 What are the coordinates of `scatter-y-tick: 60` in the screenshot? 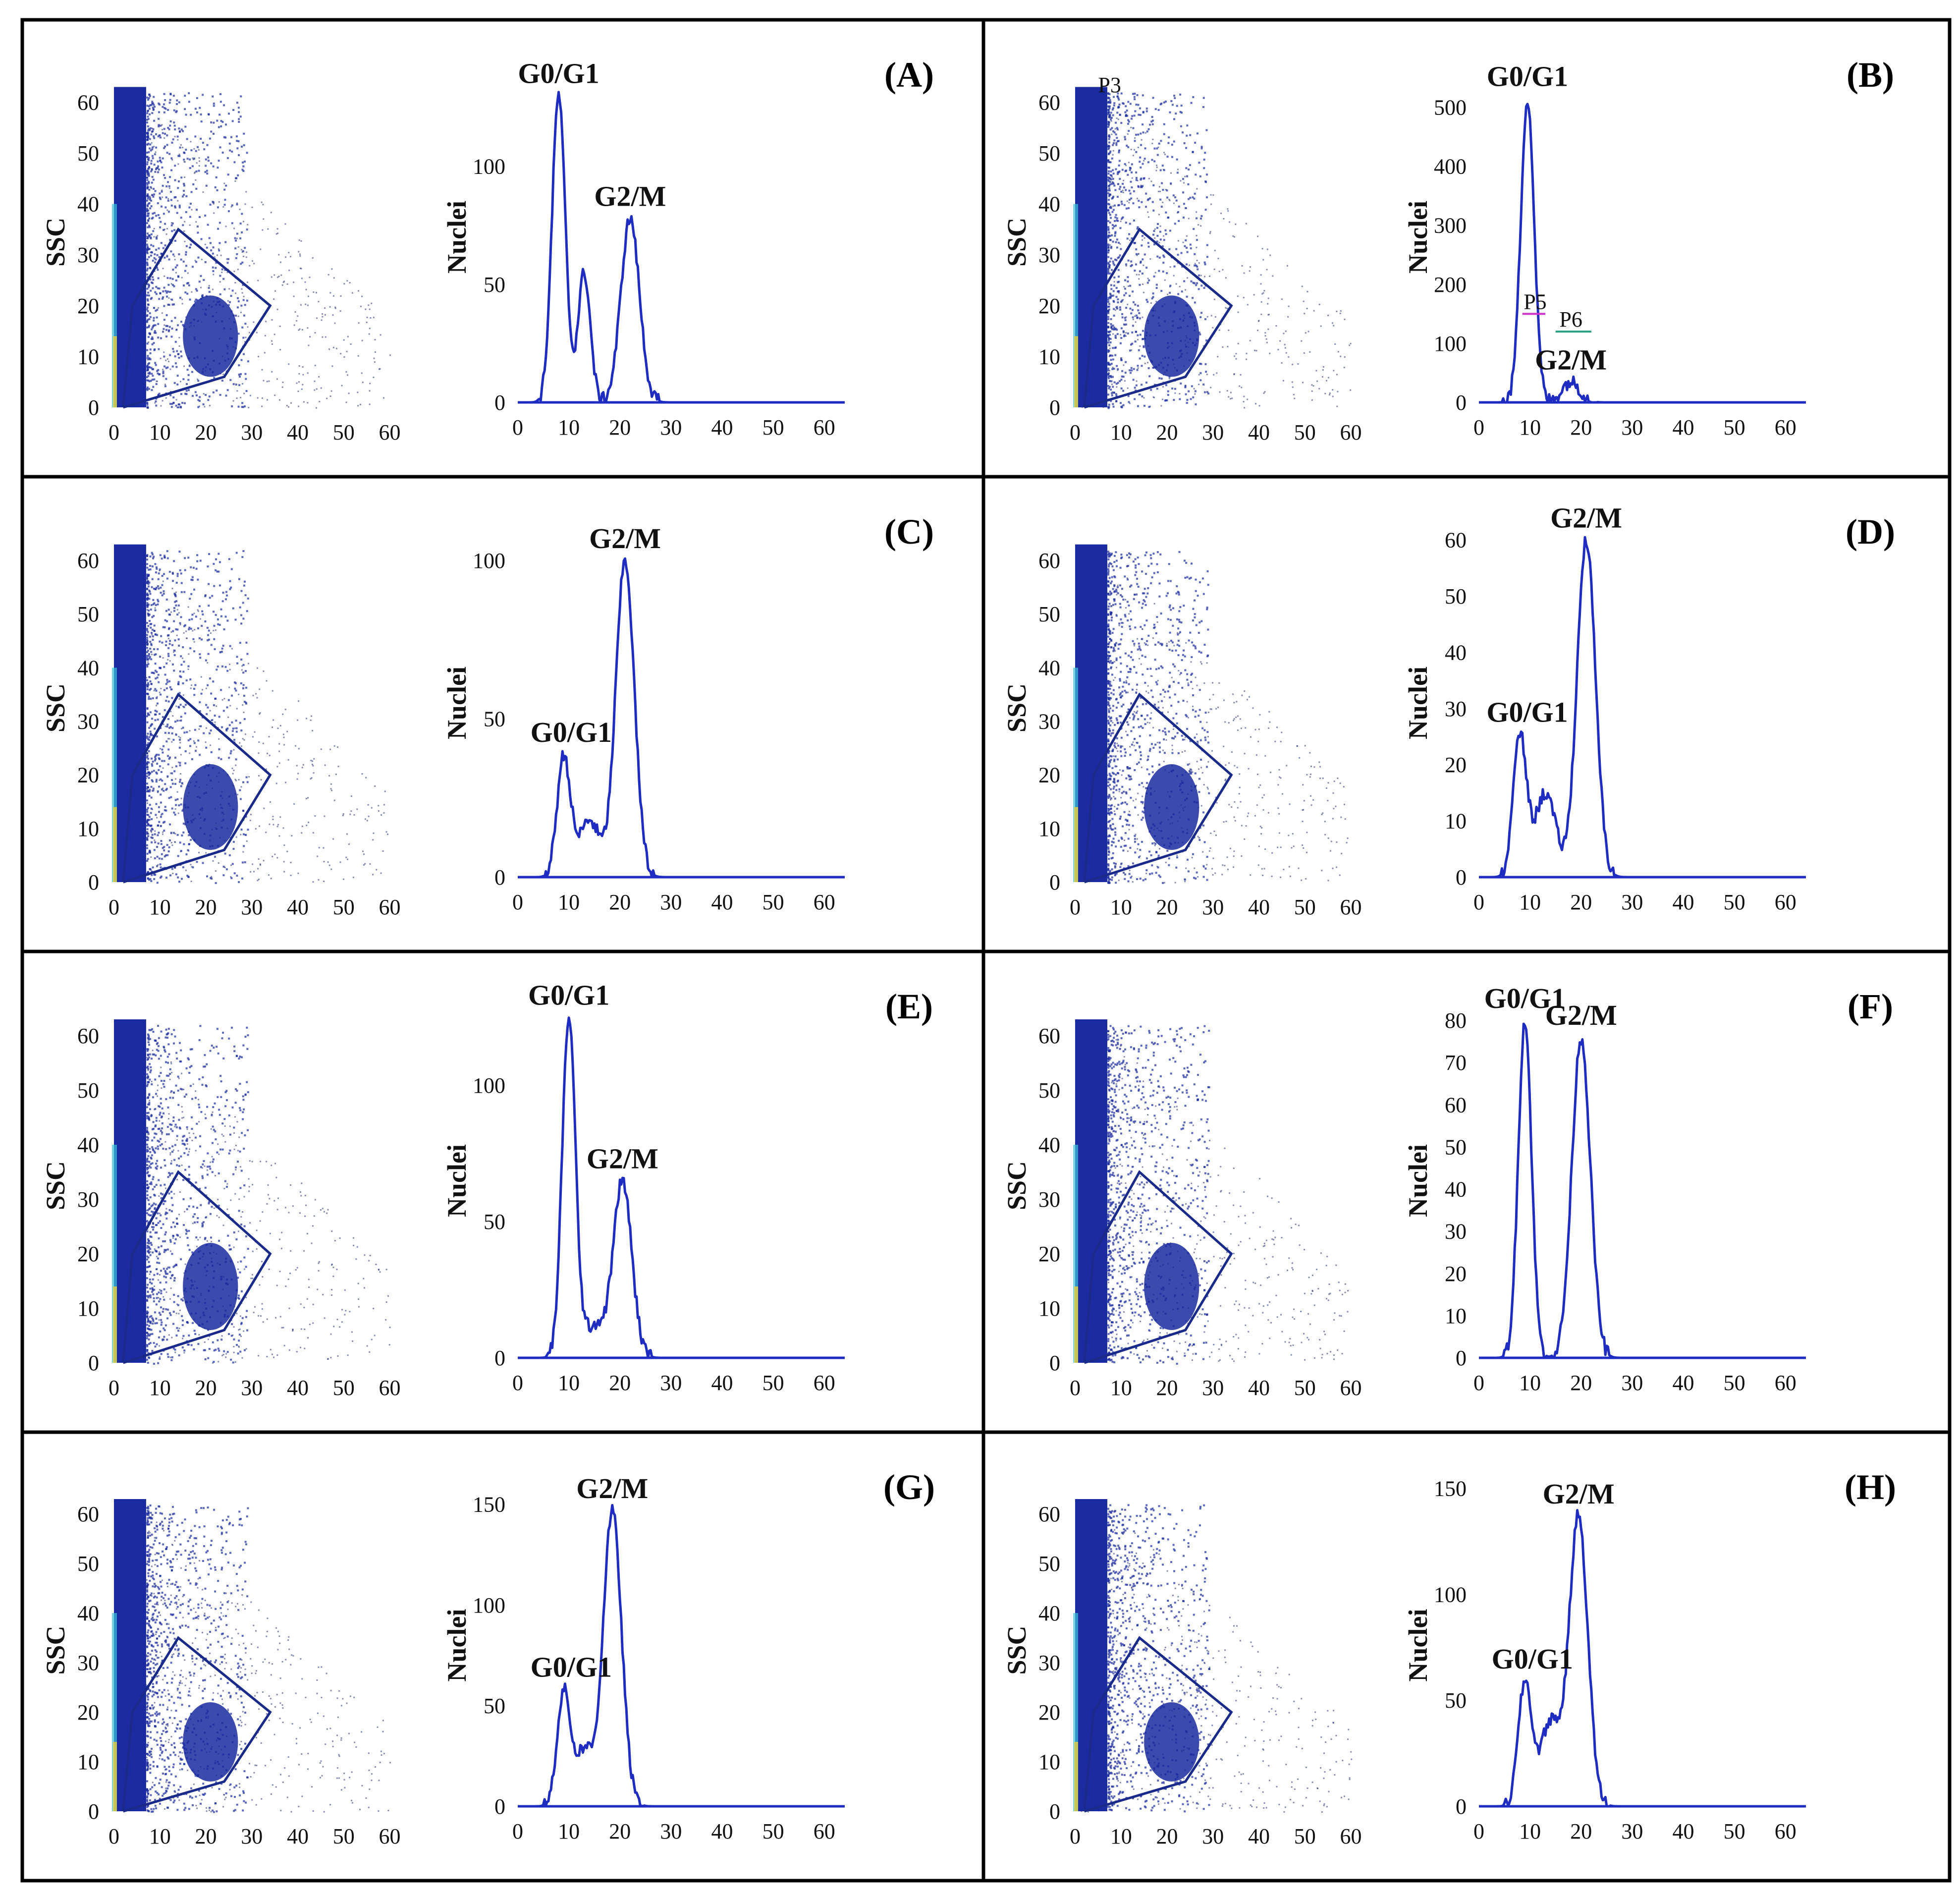 It's located at (88, 102).